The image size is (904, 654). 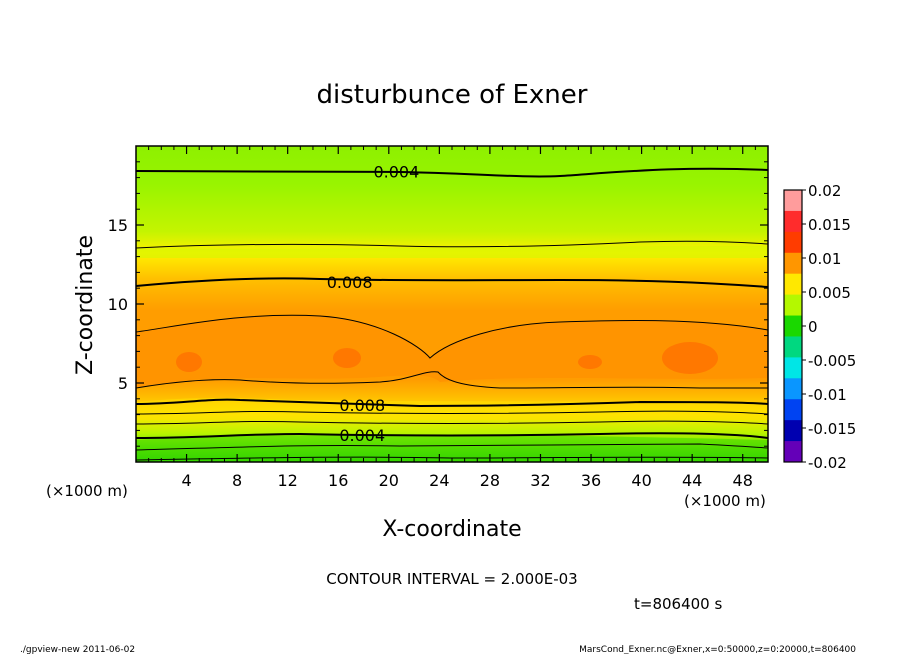 What do you see at coordinates (288, 480) in the screenshot?
I see `x-tick-label: 12` at bounding box center [288, 480].